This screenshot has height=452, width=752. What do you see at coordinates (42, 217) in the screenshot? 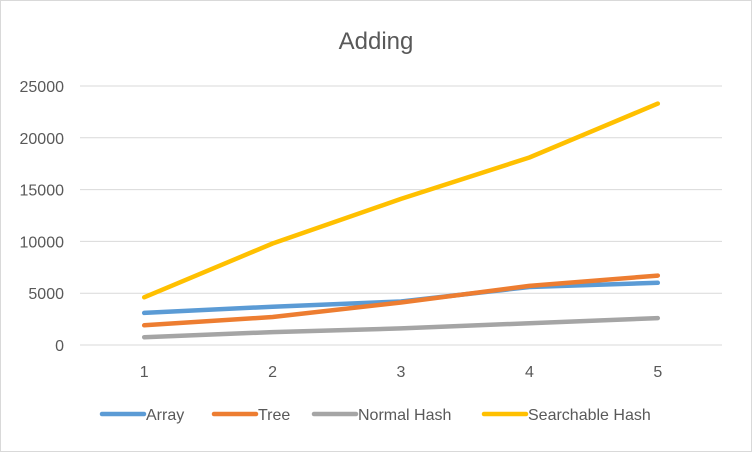
I see `y-axis-ticks: 0 5000 10000 15000 20000 25000` at bounding box center [42, 217].